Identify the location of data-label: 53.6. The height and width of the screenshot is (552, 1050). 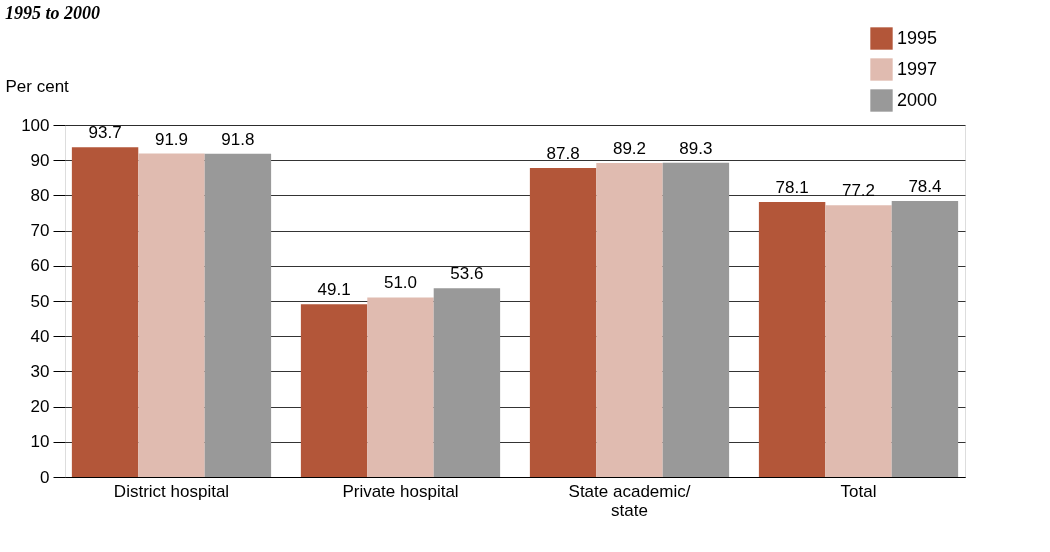
(467, 274).